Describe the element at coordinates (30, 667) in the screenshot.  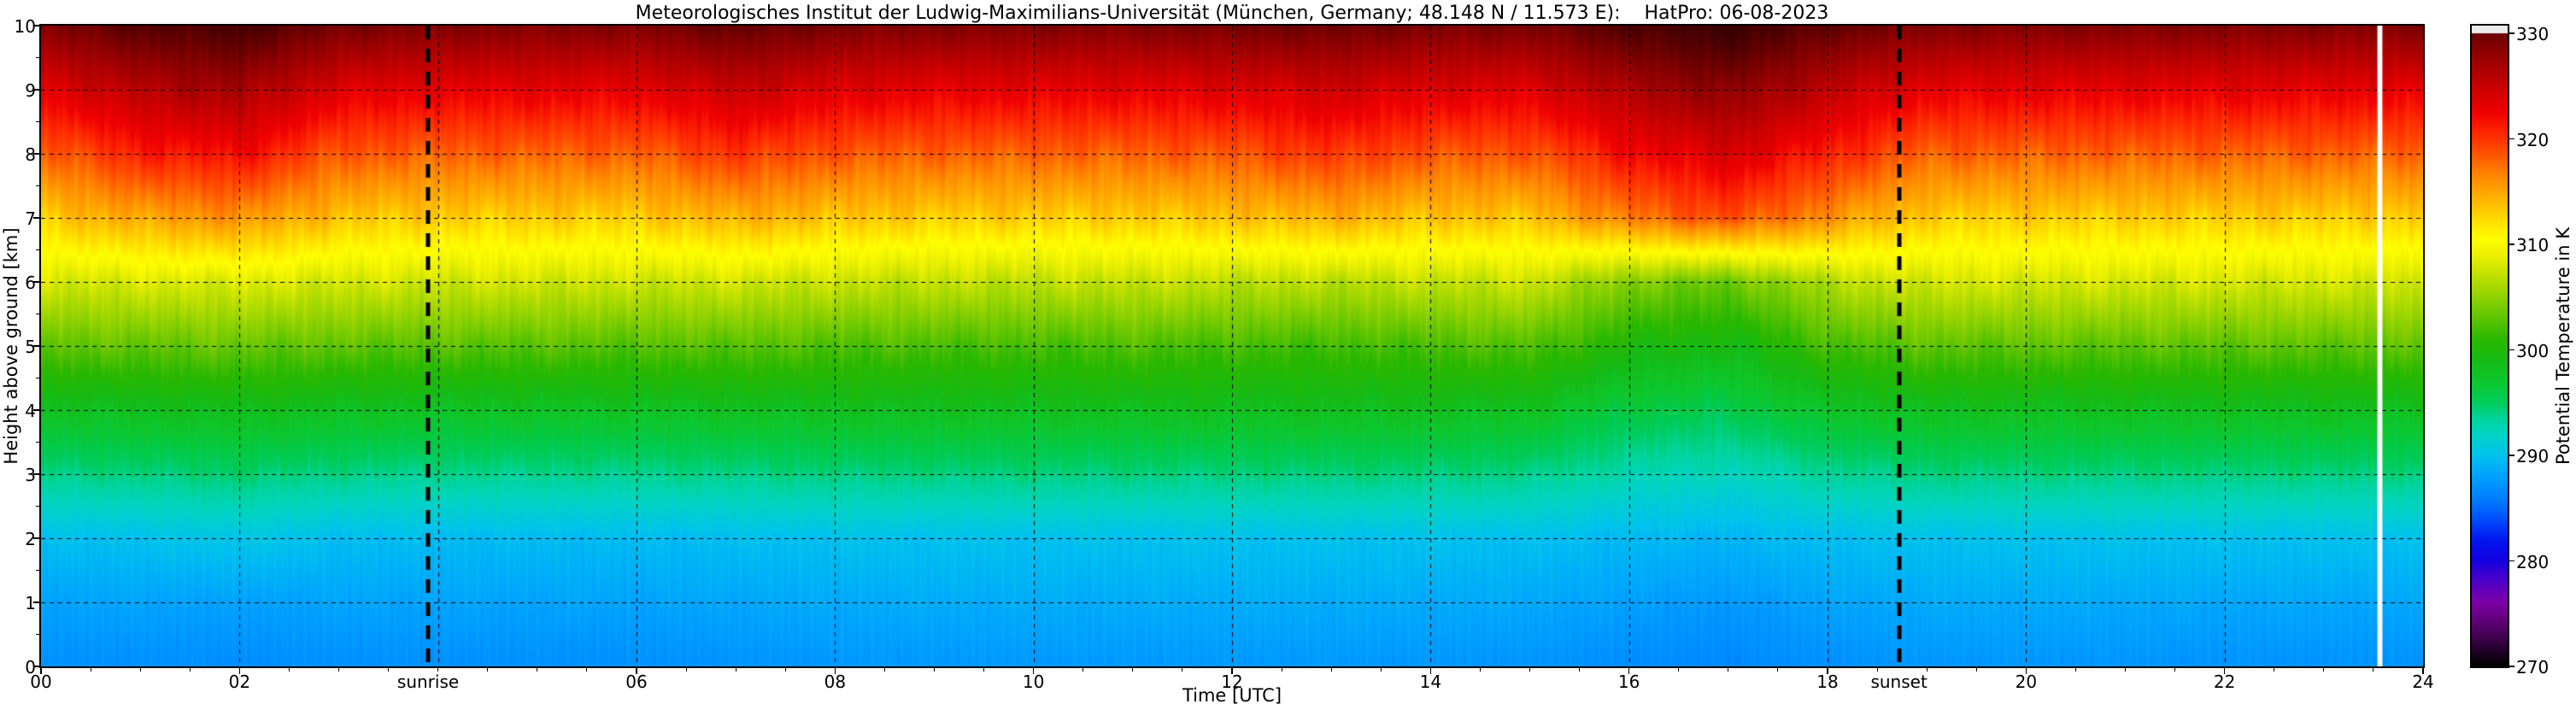
I see `y-tick-label: 0` at that location.